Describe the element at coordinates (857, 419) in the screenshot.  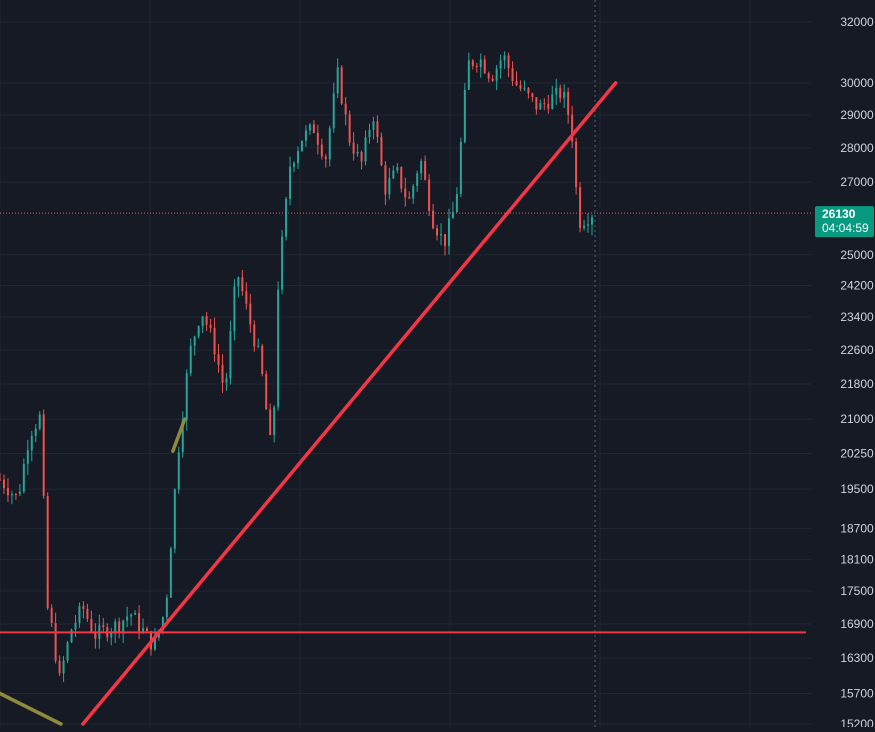
I see `price-axis-tick-label: 21000` at that location.